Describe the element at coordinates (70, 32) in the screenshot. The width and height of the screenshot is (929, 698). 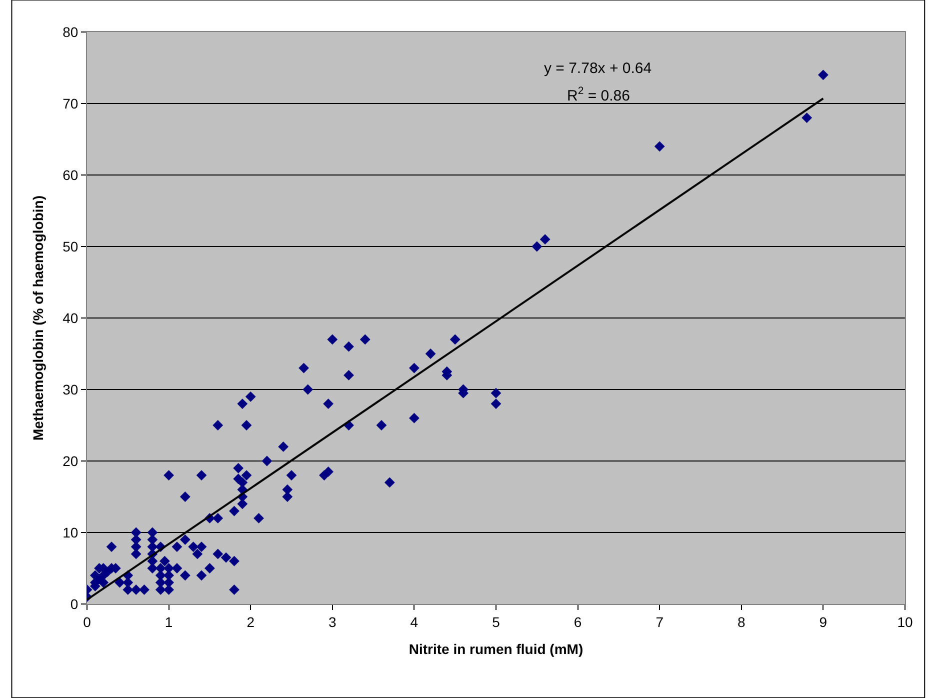
I see `y-tick-label: 80` at that location.